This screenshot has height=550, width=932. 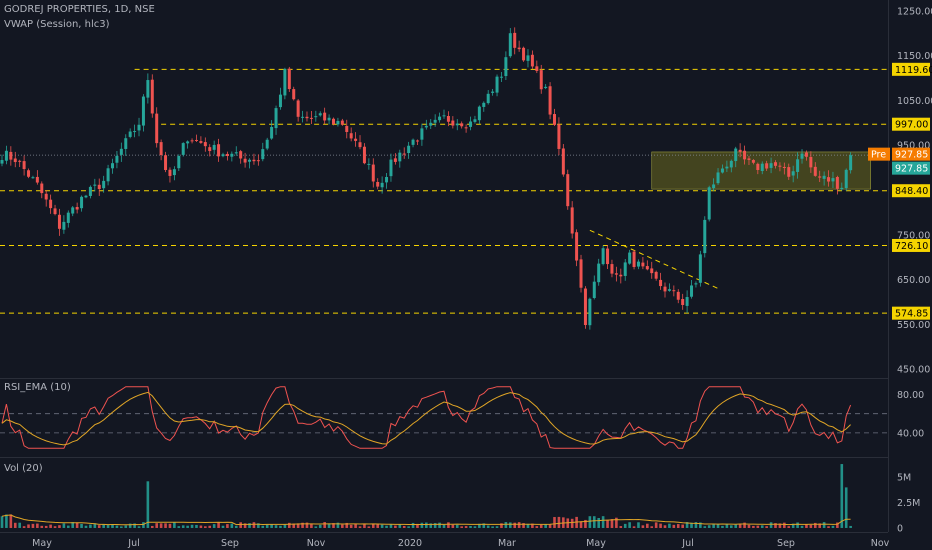 I want to click on chart-title: GODREJ PROPERTIES, 1D, NSE, so click(x=79, y=9).